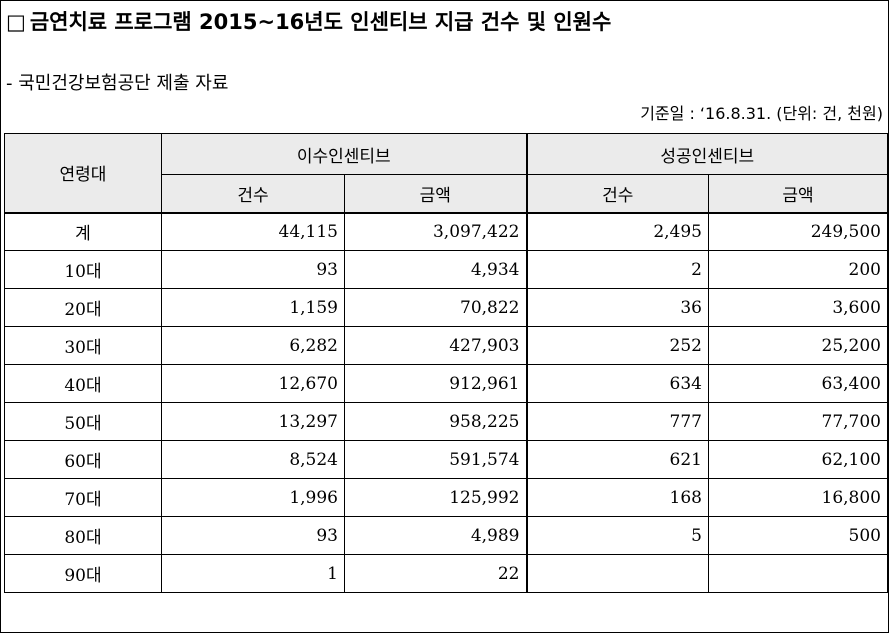 The width and height of the screenshot is (889, 633). I want to click on amount-cell: 125,992, so click(435, 497).